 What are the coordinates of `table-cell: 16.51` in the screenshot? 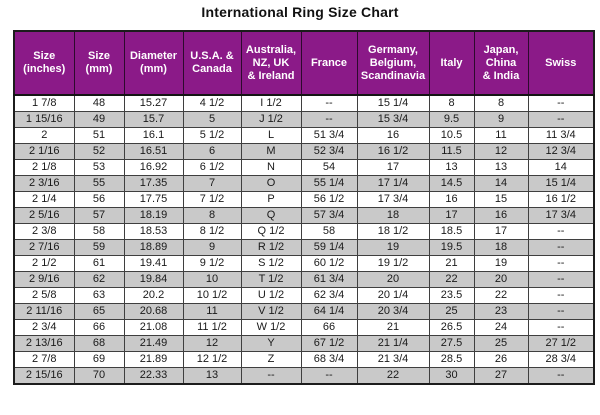 It's located at (153, 151).